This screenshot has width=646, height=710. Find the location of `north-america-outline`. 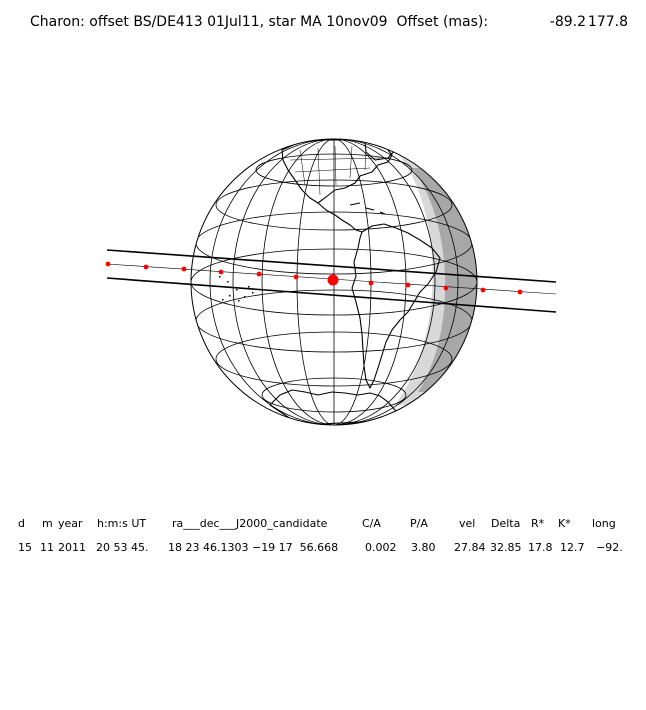

north-america-outline is located at coordinates (337, 171).